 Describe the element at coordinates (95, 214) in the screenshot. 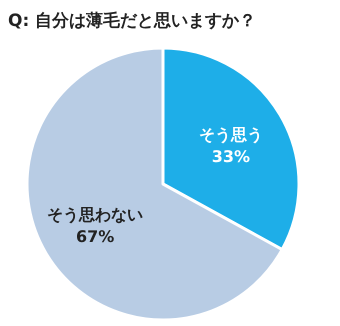

I see `slice-label: そう思わない` at that location.